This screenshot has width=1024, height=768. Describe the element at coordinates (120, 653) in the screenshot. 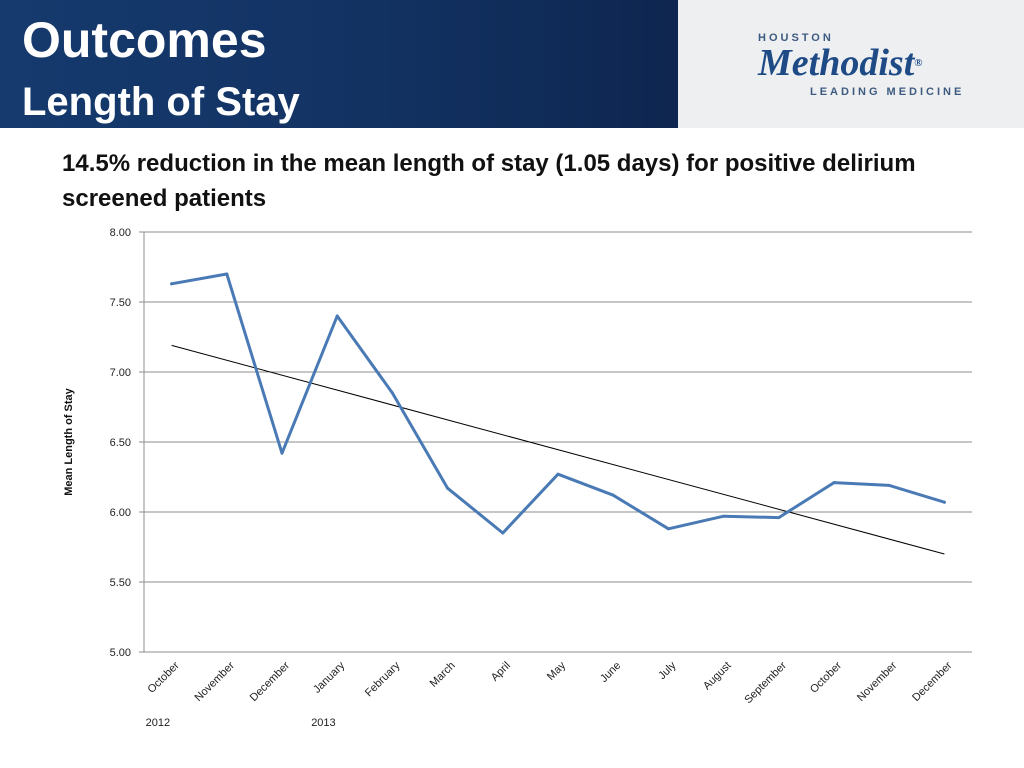

I see `y-tick-label: 5.00` at that location.